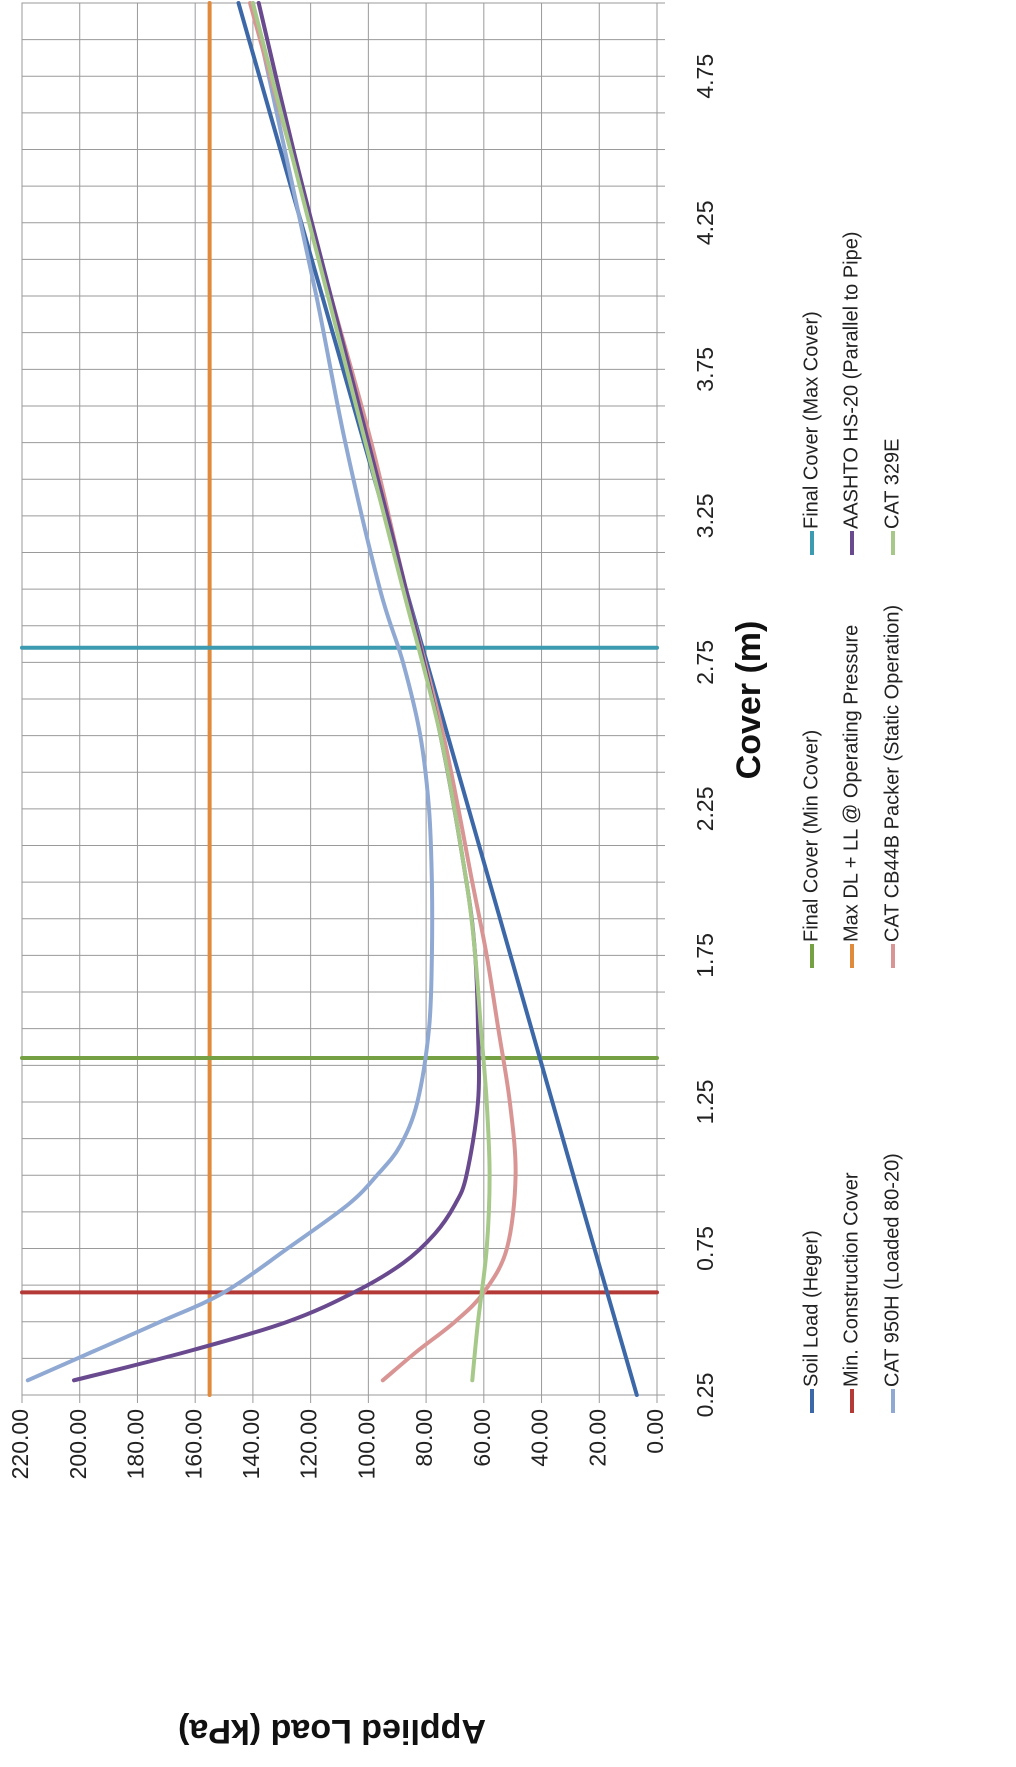  I want to click on x-tick-label: 4.75, so click(705, 76).